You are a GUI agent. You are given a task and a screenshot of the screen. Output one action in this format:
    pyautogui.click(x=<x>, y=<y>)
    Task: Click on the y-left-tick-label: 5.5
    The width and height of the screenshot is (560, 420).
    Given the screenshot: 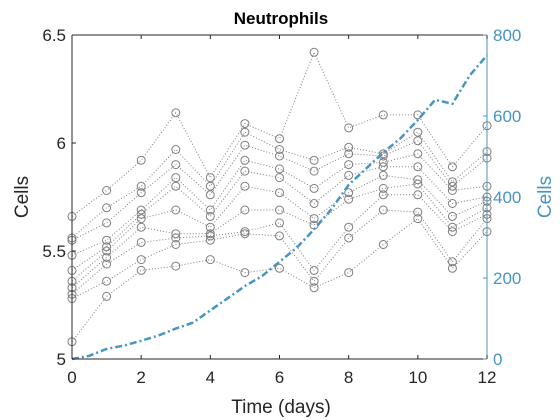 What is the action you would take?
    pyautogui.click(x=54, y=251)
    